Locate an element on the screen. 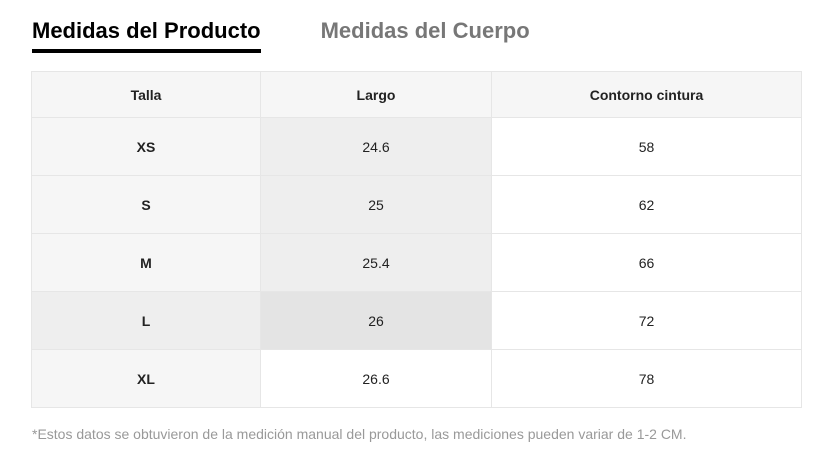 The width and height of the screenshot is (839, 456). size-cell: XS is located at coordinates (146, 146).